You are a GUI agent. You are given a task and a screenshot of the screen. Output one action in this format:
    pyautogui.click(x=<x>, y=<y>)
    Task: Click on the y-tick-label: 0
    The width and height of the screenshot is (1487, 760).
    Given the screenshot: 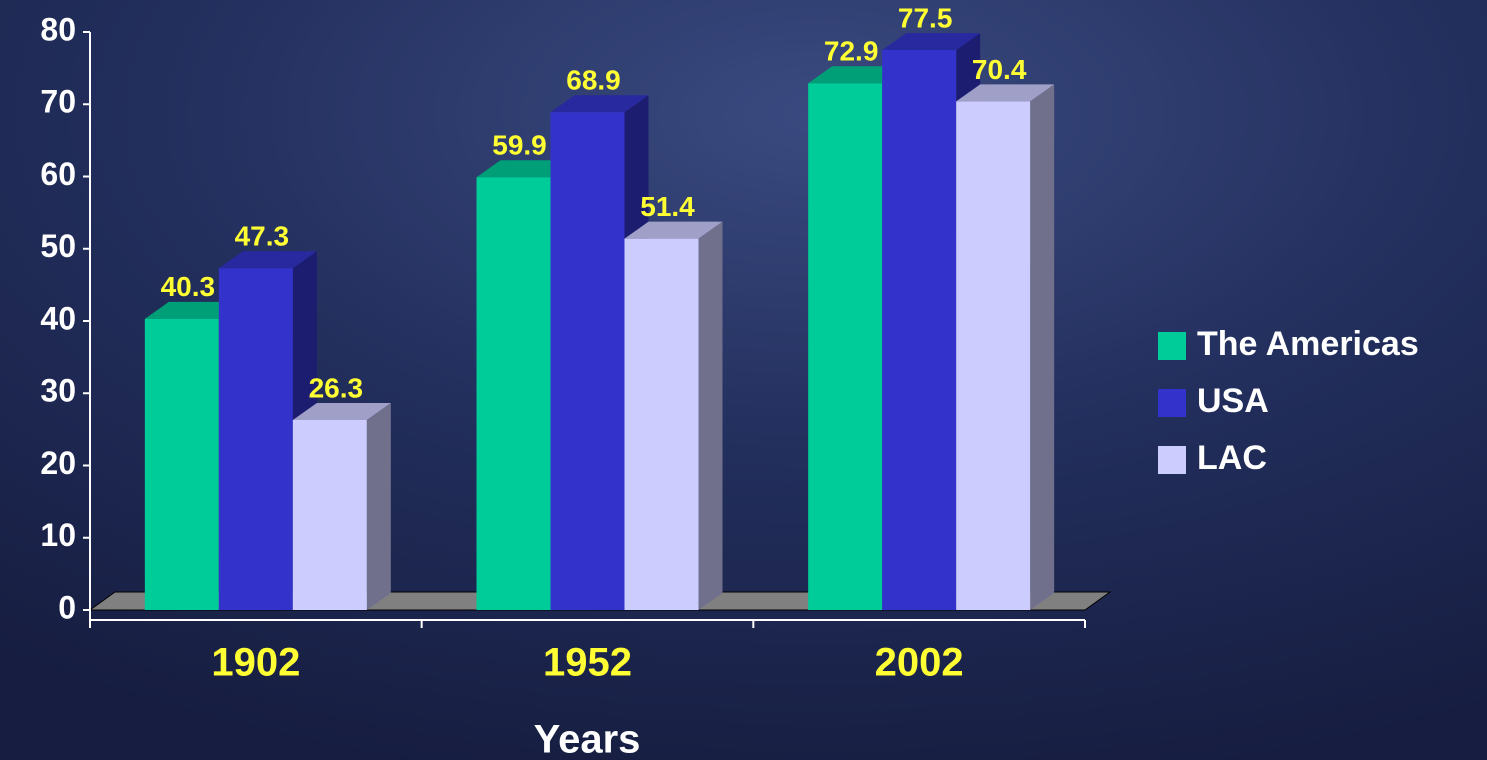 What is the action you would take?
    pyautogui.click(x=67, y=607)
    